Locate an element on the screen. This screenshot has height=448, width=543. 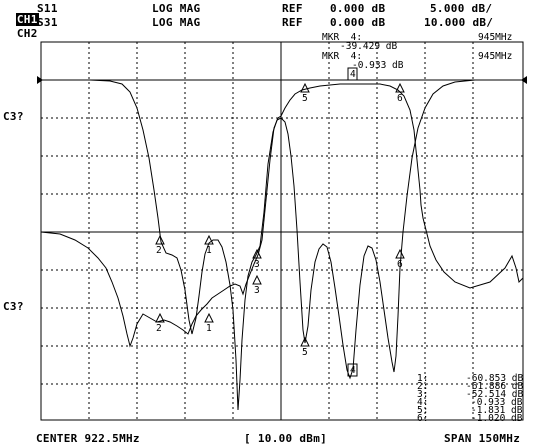
marker-list-value: -1.020 dB is located at coordinates (497, 418).